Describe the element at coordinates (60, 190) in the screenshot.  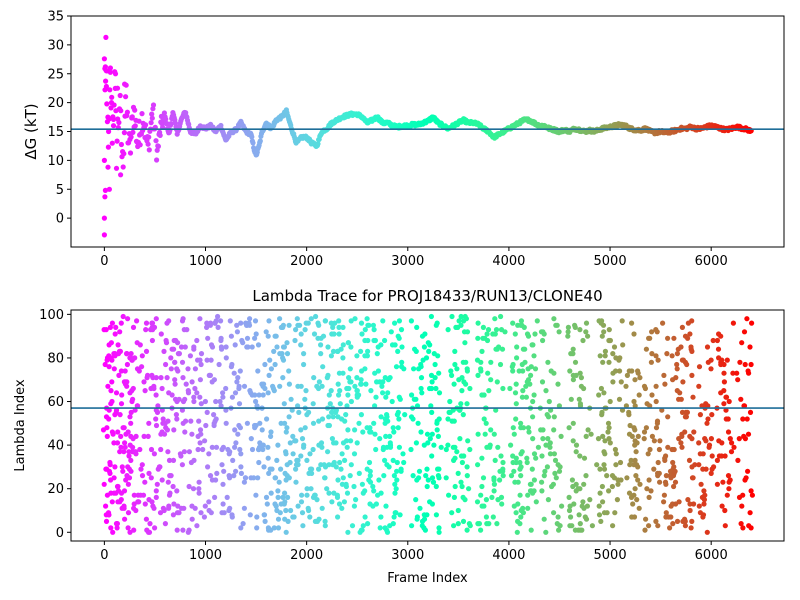
I see `y-tick-label: 5` at that location.